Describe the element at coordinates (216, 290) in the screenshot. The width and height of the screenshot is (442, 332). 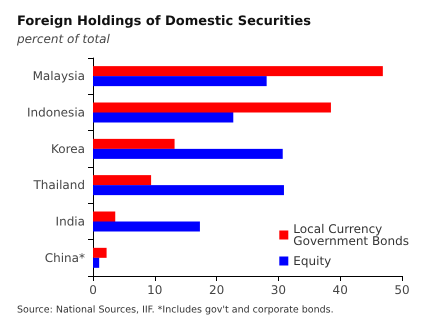
I see `x-tick-label: 20` at that location.